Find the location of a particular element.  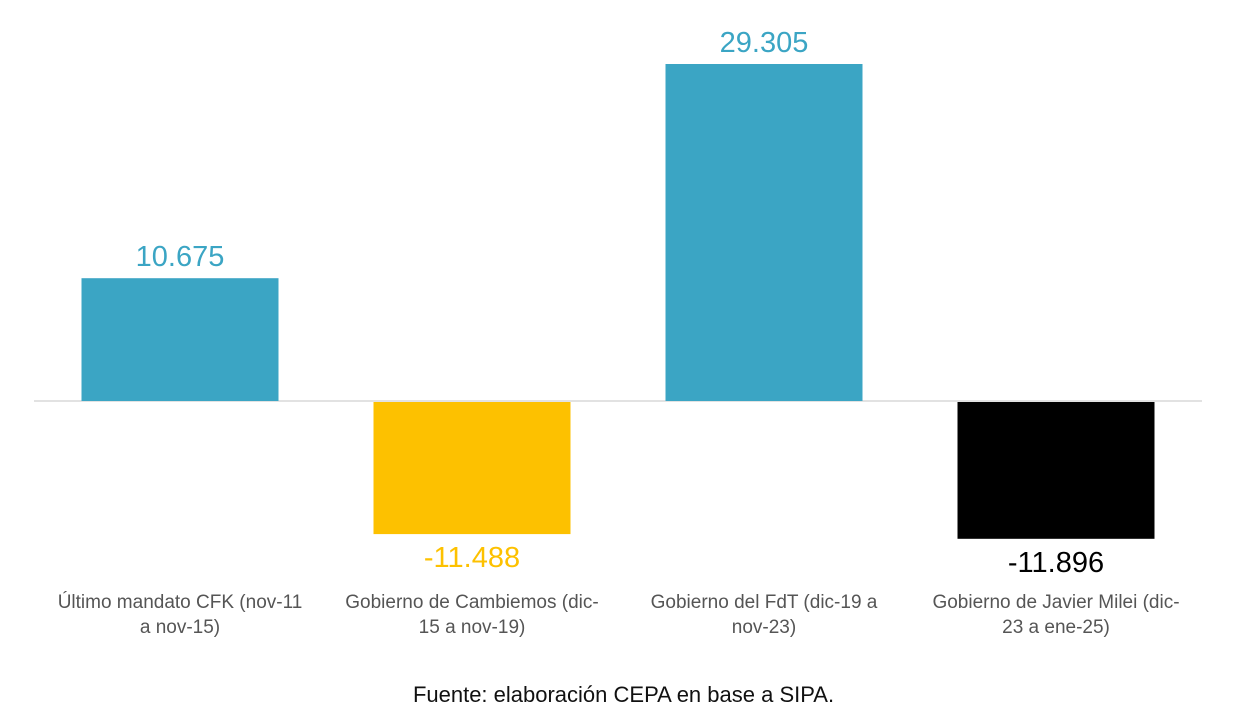

category-label-line: a nov-15) is located at coordinates (180, 627).